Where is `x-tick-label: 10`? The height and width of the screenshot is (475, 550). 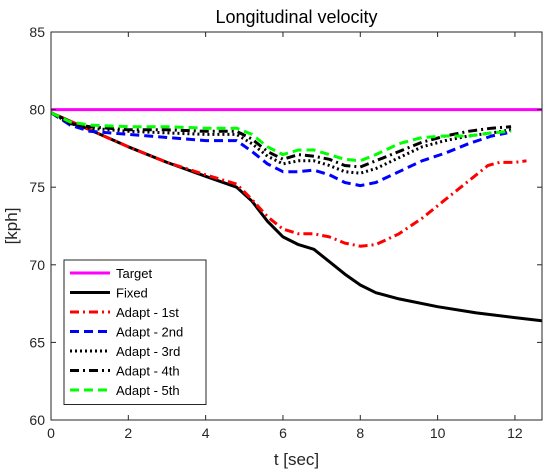 x-tick-label: 10 is located at coordinates (438, 433).